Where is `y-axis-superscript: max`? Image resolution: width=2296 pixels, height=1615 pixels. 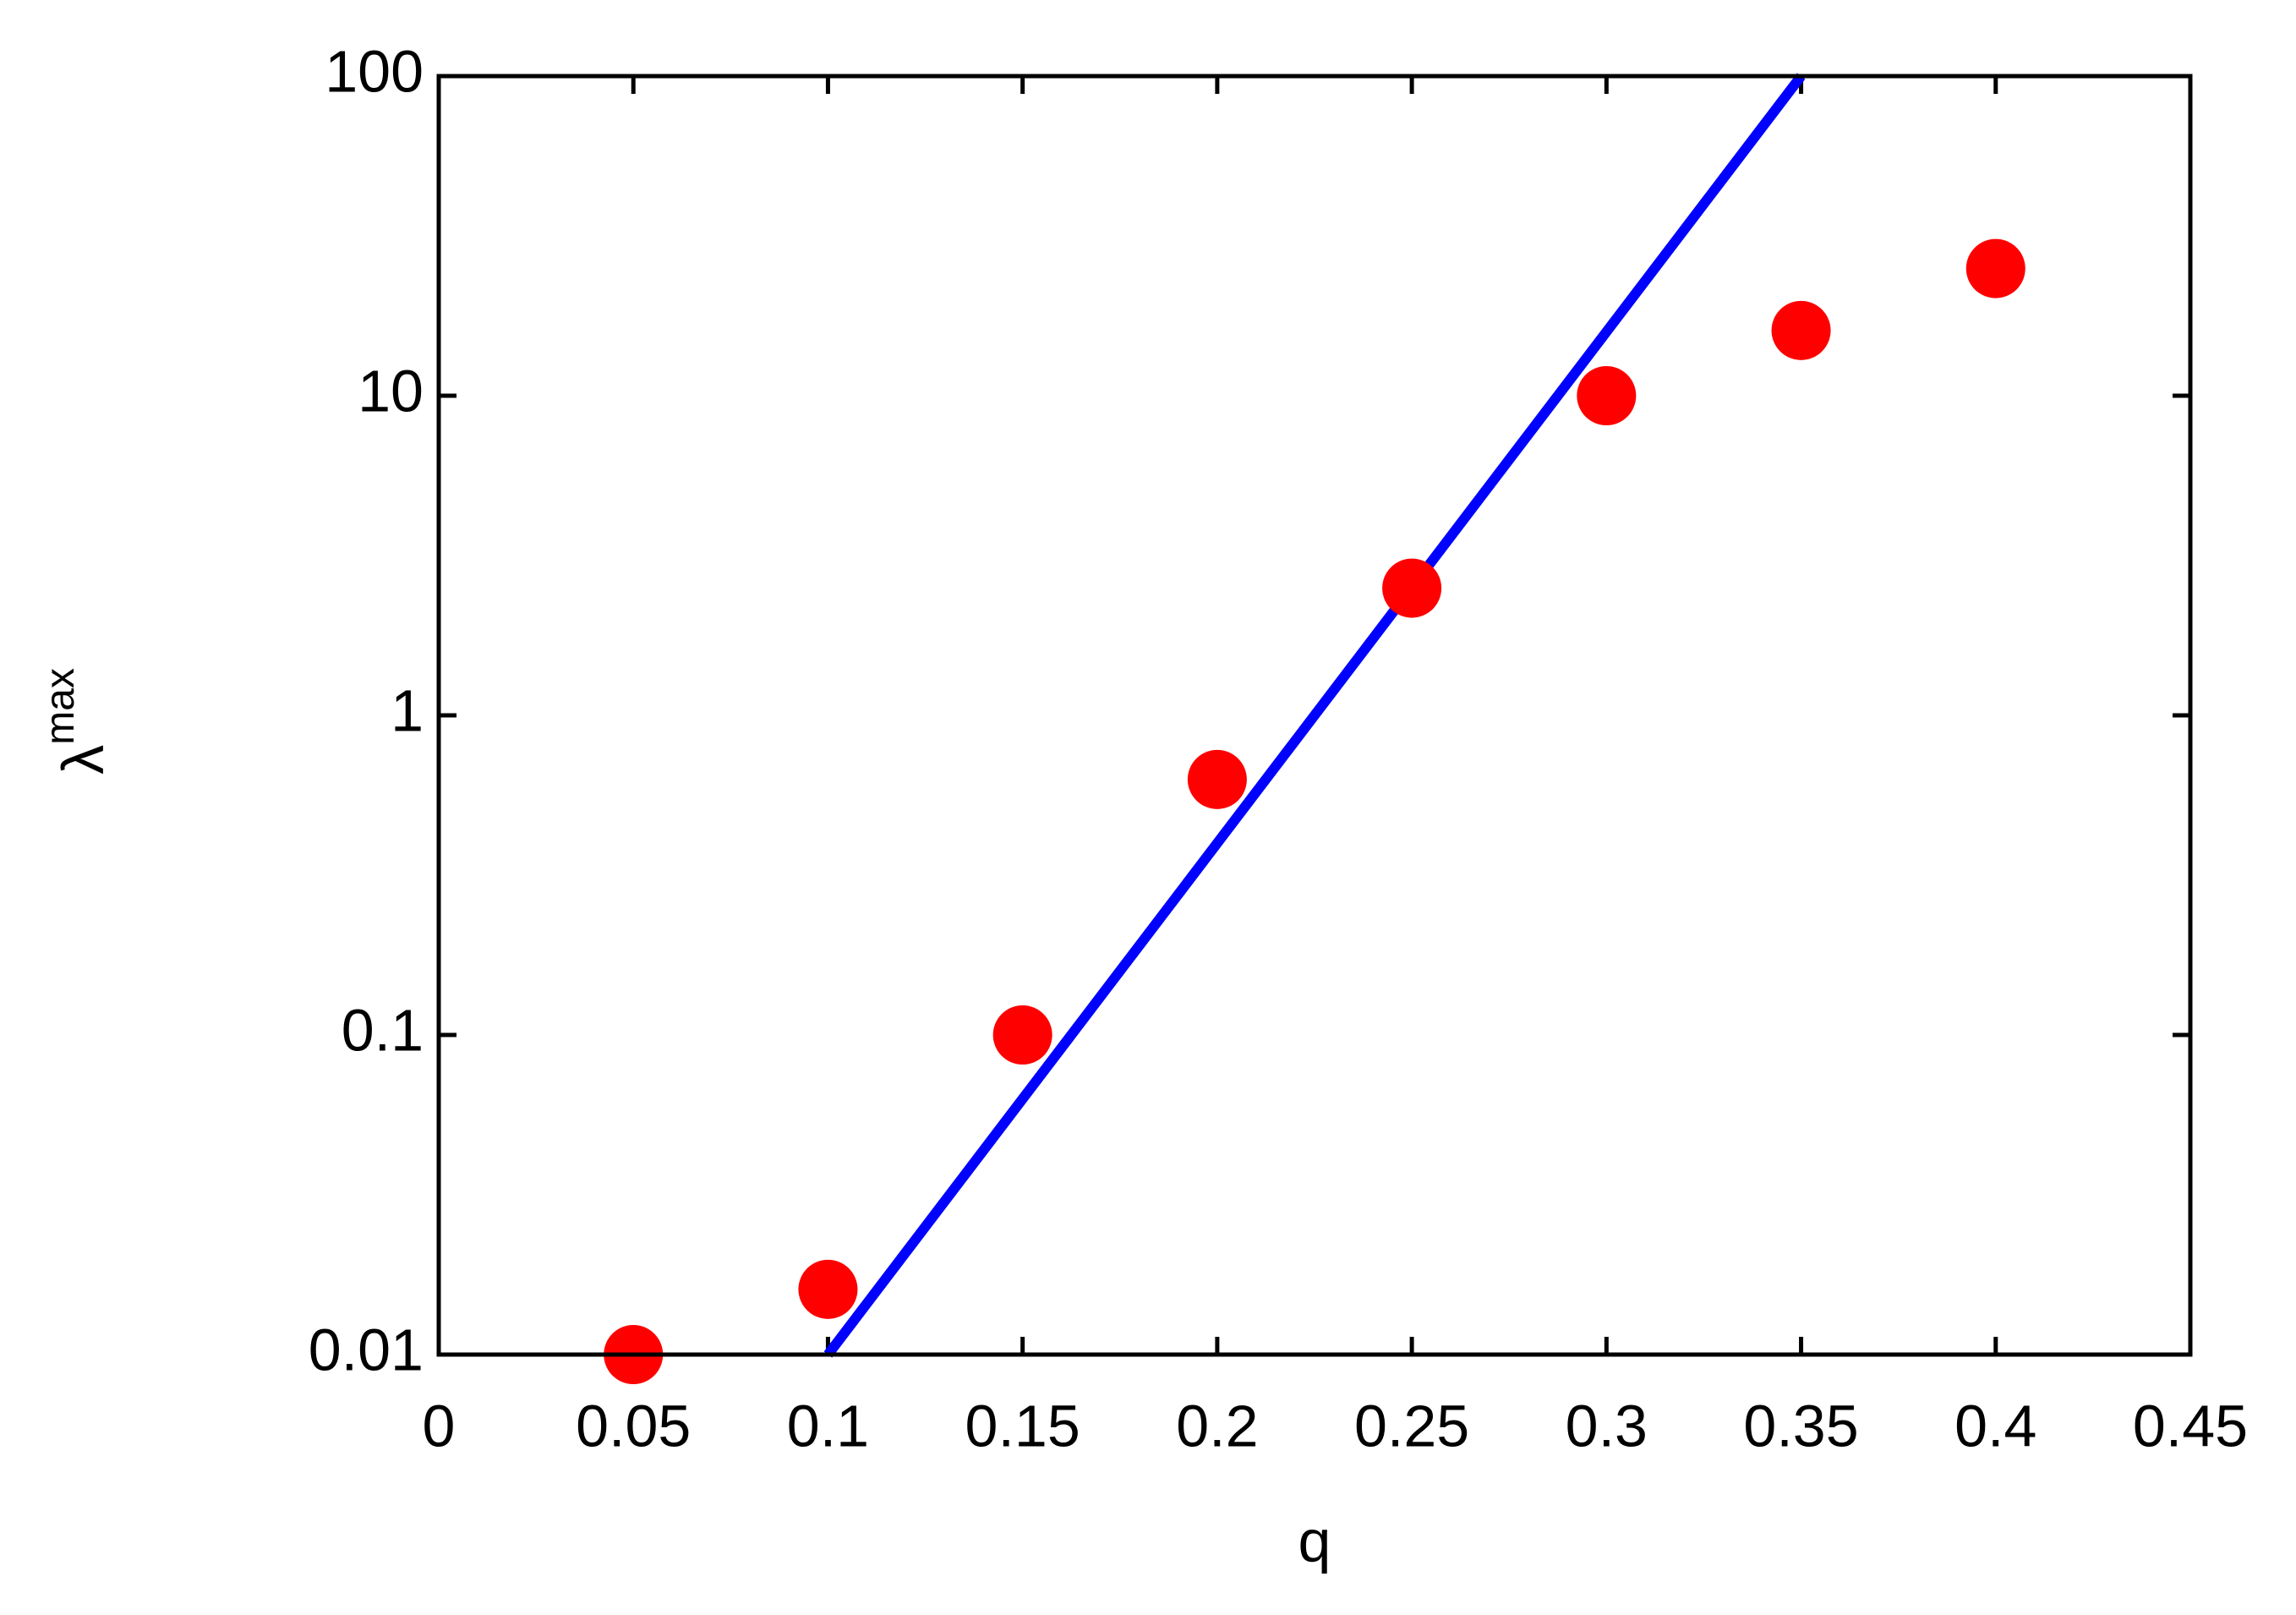 y-axis-superscript: max is located at coordinates (60, 707).